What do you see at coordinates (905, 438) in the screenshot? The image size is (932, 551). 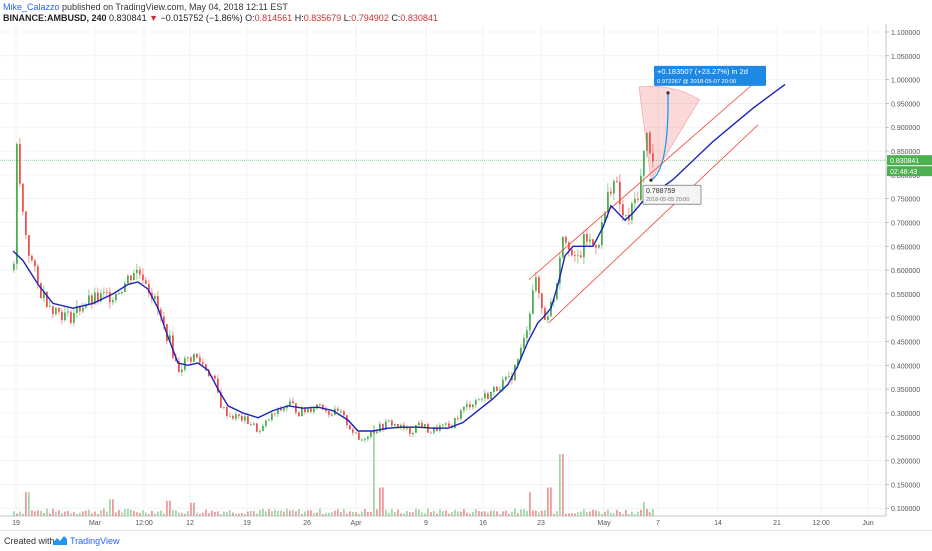 I see `y-tick-label: 0.250000` at bounding box center [905, 438].